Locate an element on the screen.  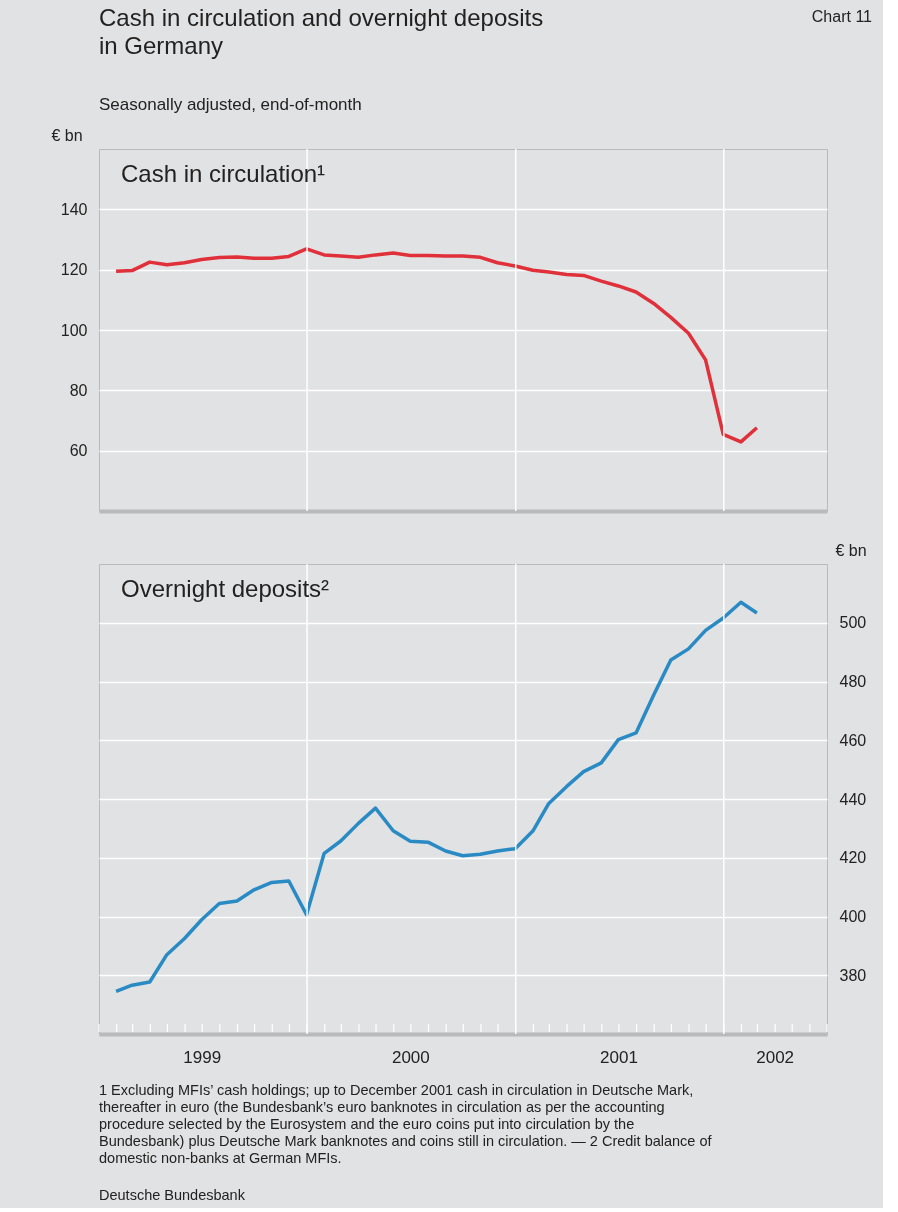
line-series is located at coordinates (436, 345).